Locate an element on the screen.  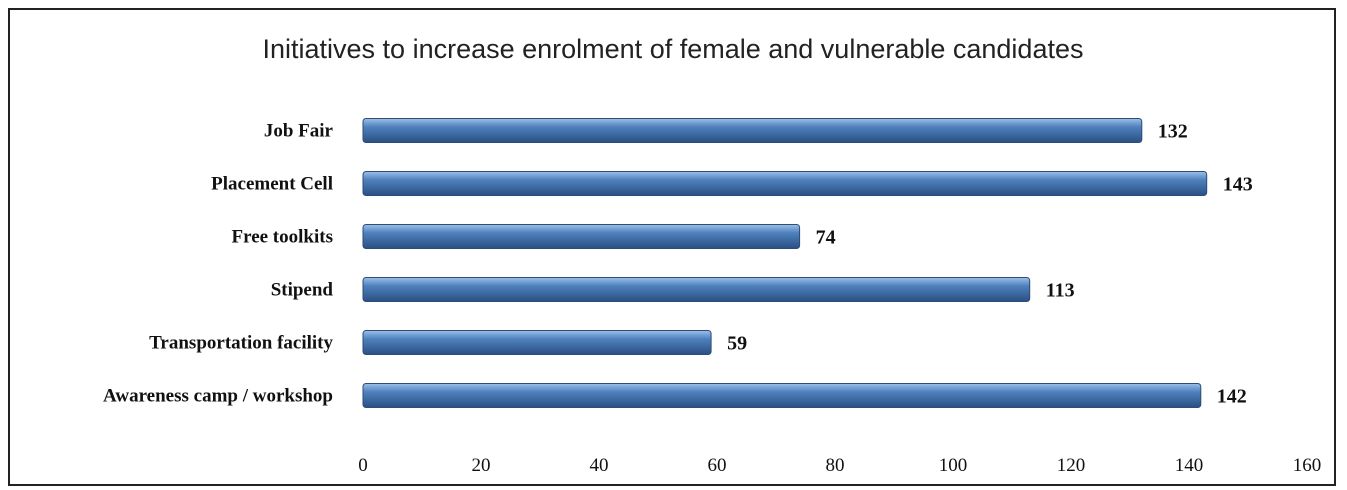
data-label: 132 is located at coordinates (1173, 132).